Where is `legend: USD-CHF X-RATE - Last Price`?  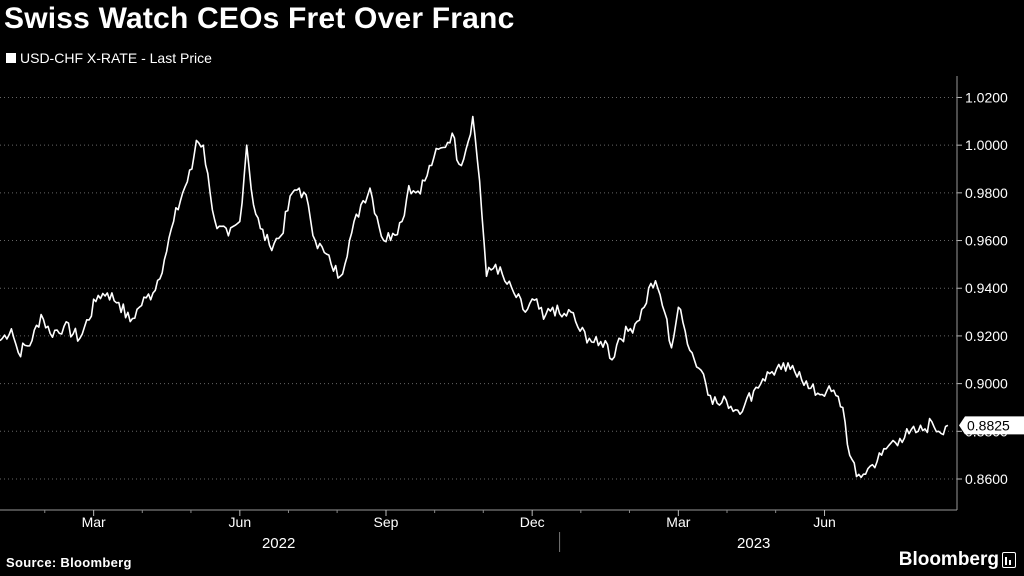
legend: USD-CHF X-RATE - Last Price is located at coordinates (109, 58).